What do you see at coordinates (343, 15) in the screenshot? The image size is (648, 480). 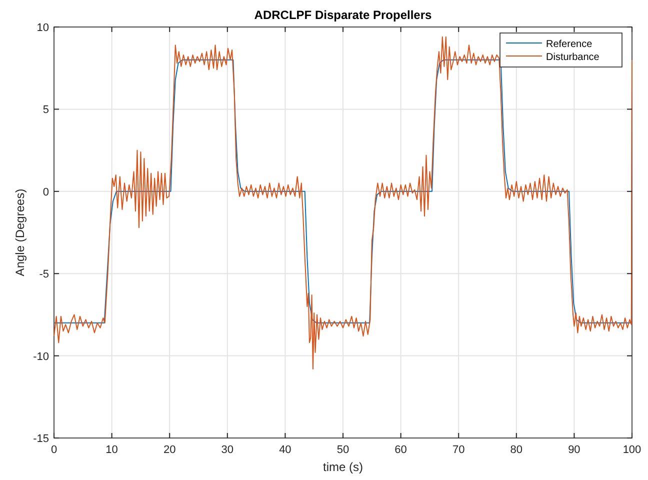 I see `chart-title: ADRCLPF Disparate Propellers` at bounding box center [343, 15].